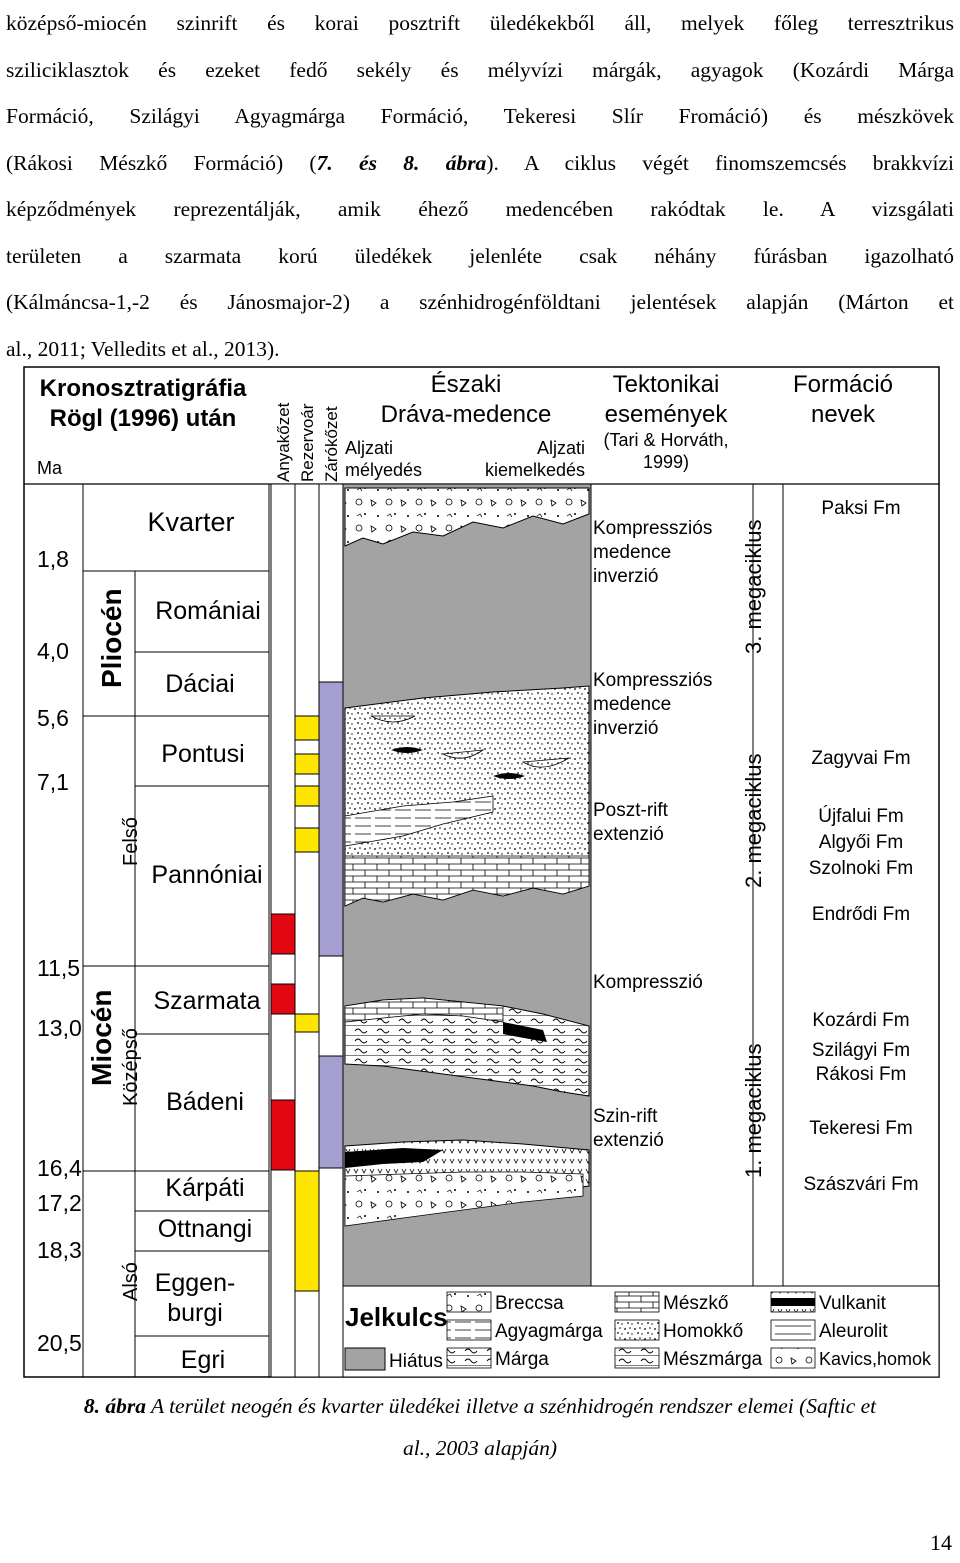 The width and height of the screenshot is (960, 1563). I want to click on formation-name: Endrődi Fm, so click(861, 914).